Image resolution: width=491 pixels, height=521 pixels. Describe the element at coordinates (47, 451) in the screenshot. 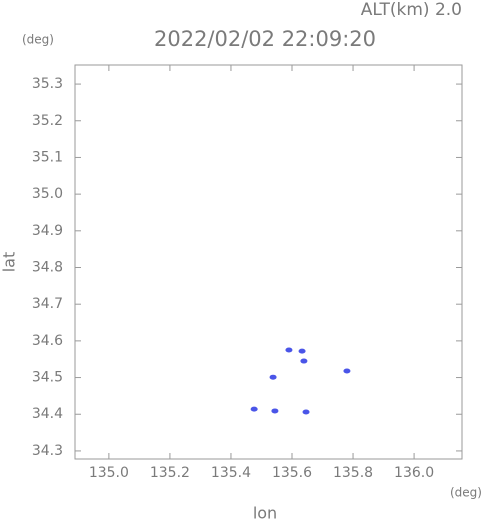

I see `y-tick-label: 34.3` at that location.